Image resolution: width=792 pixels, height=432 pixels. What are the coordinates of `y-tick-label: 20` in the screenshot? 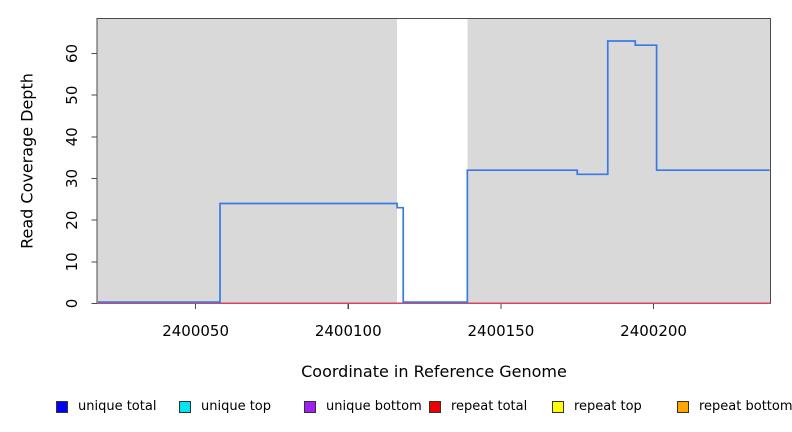 It's located at (72, 220).